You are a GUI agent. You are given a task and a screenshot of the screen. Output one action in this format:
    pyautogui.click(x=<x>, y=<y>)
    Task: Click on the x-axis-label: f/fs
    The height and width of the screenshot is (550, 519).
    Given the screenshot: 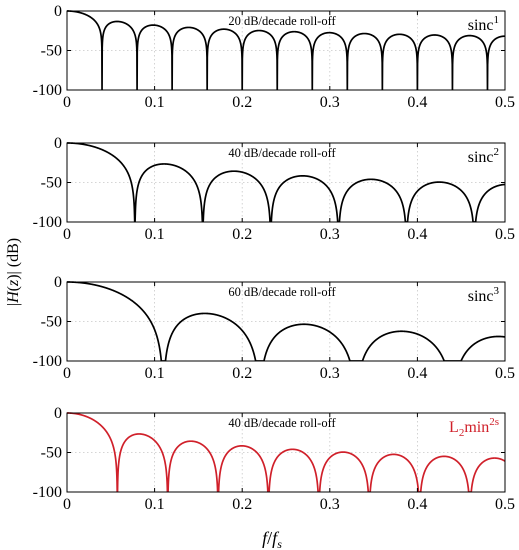 What is the action you would take?
    pyautogui.click(x=272, y=539)
    